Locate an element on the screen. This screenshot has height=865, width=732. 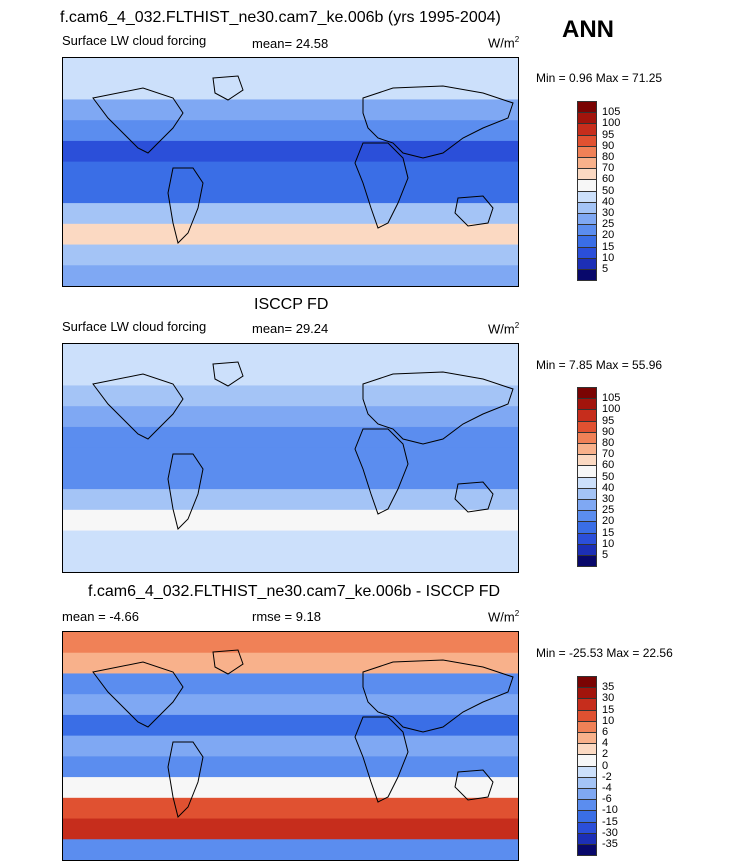
colorbar-tick-label: 35 is located at coordinates (608, 687).